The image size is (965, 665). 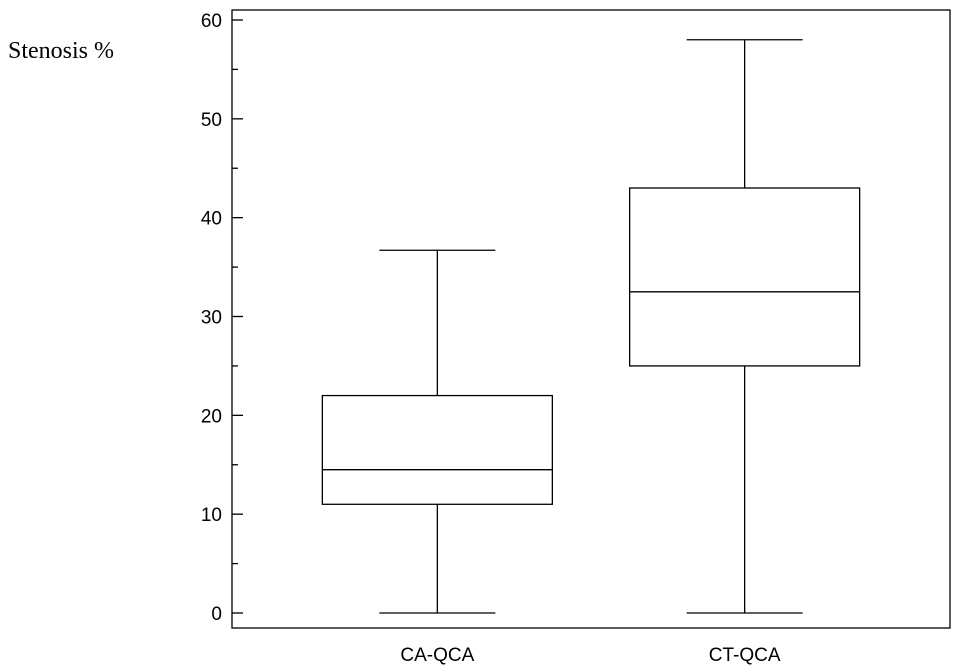 What do you see at coordinates (211, 515) in the screenshot?
I see `y-tick-label: 10` at bounding box center [211, 515].